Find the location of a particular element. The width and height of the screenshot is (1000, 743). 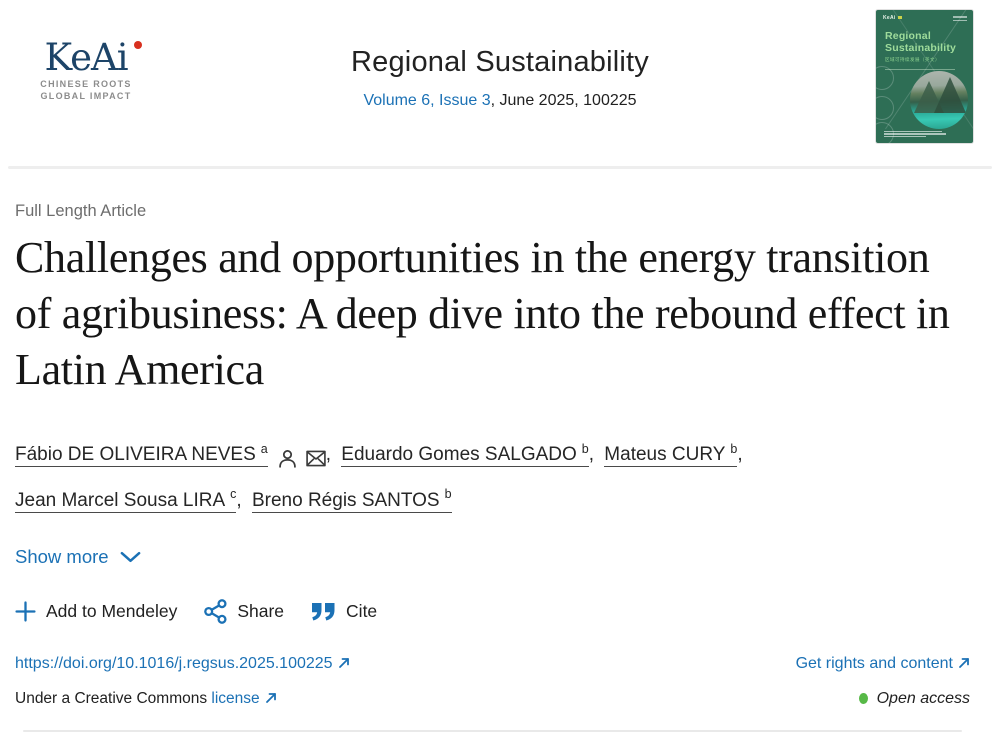

author-link: Fábio DE OLIVEIRA NEVES a is located at coordinates (141, 455).